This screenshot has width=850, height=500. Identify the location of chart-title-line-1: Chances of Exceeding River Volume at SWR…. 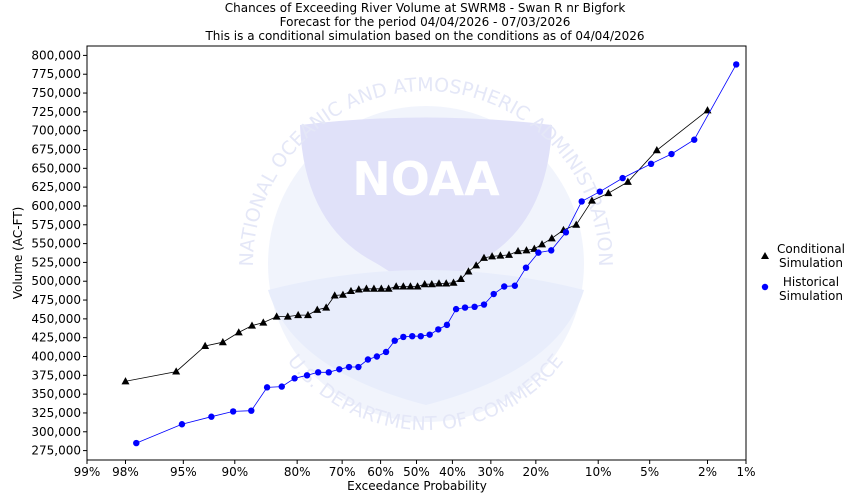
(425, 8).